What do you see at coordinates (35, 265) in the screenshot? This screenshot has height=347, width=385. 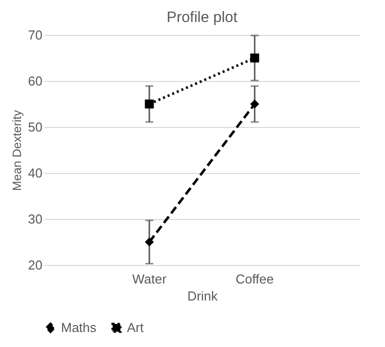 I see `y-tick-label: 20` at bounding box center [35, 265].